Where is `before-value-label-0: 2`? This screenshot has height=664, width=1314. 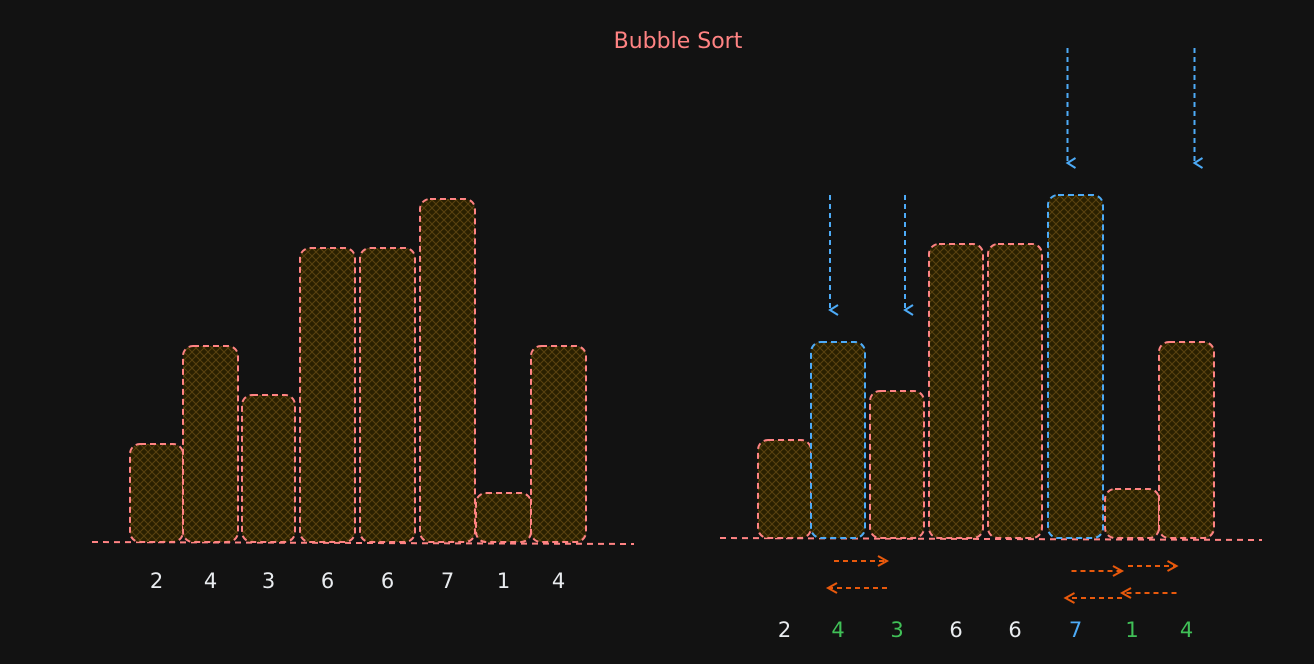
before-value-label-0: 2 is located at coordinates (156, 581).